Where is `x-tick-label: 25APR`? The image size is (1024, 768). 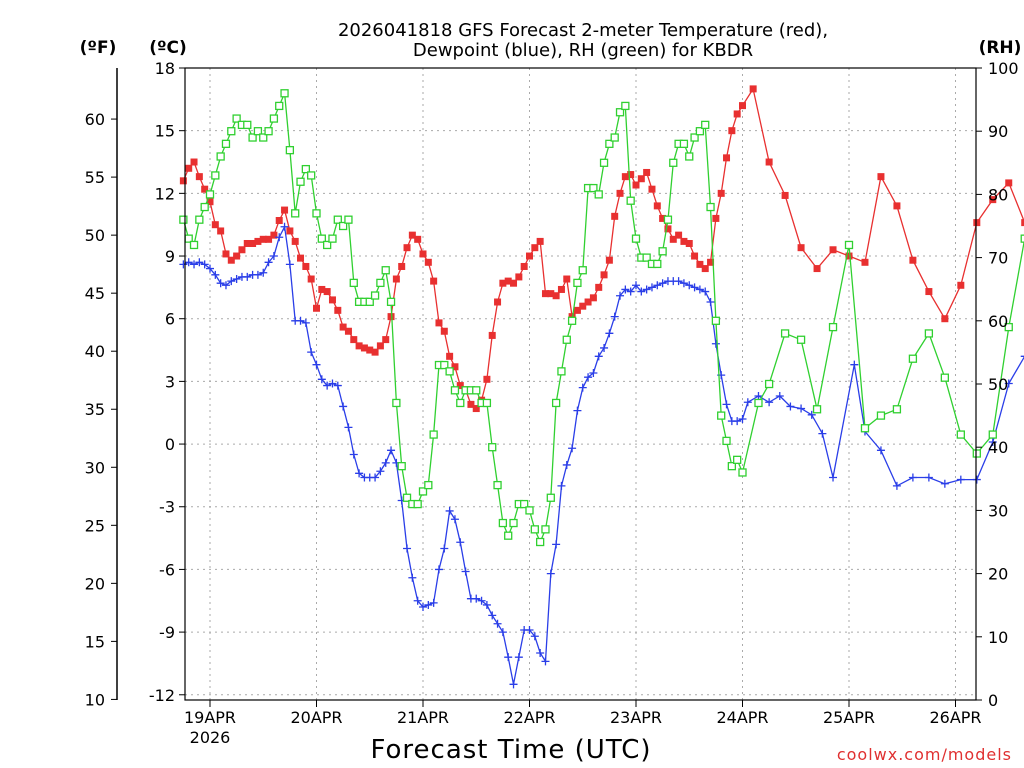 x-tick-label: 25APR is located at coordinates (849, 717).